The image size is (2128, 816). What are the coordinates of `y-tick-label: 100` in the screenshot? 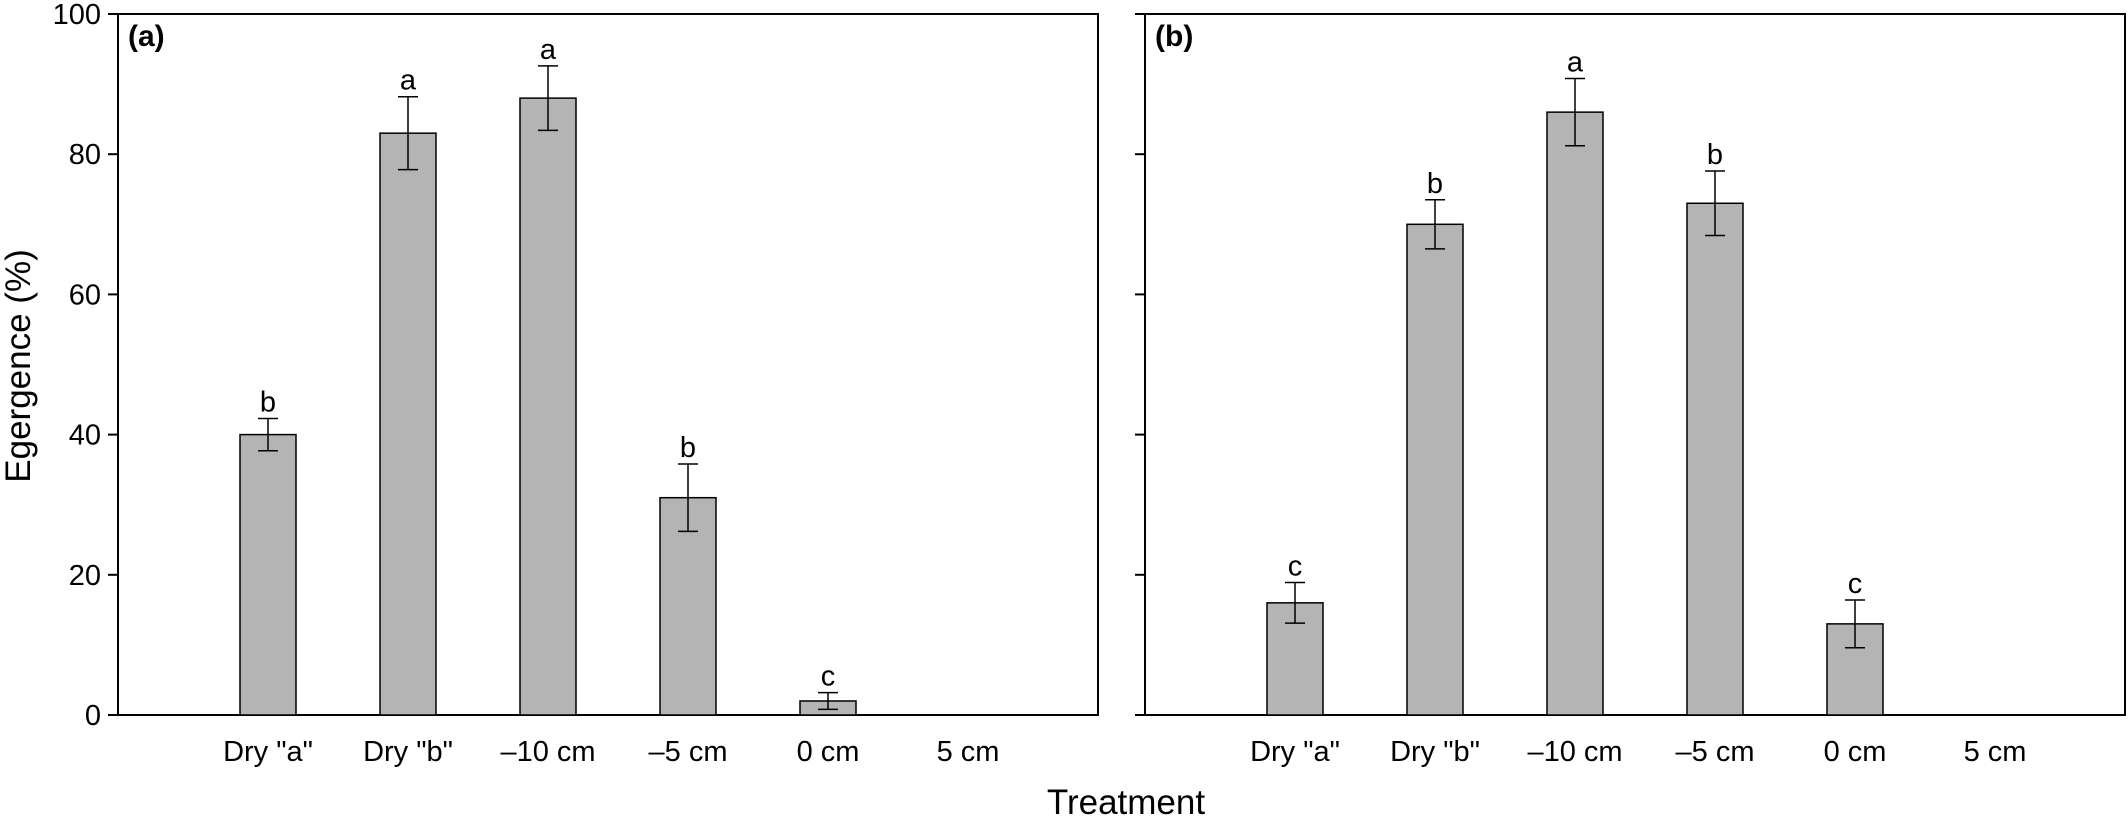 It's located at (77, 15).